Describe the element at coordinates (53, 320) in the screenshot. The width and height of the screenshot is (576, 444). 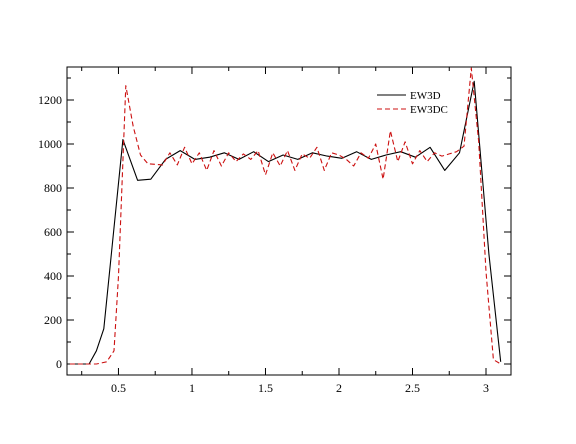
I see `y-tick-label: 200` at that location.